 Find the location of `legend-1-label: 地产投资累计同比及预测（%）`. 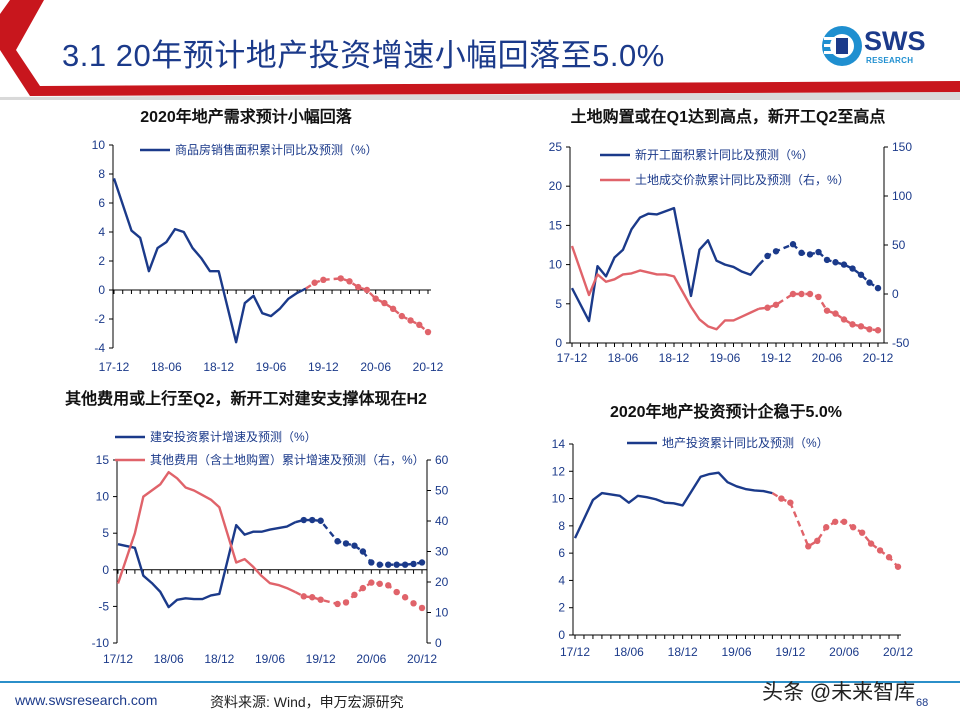

legend-1-label: 地产投资累计同比及预测（%） is located at coordinates (745, 442).